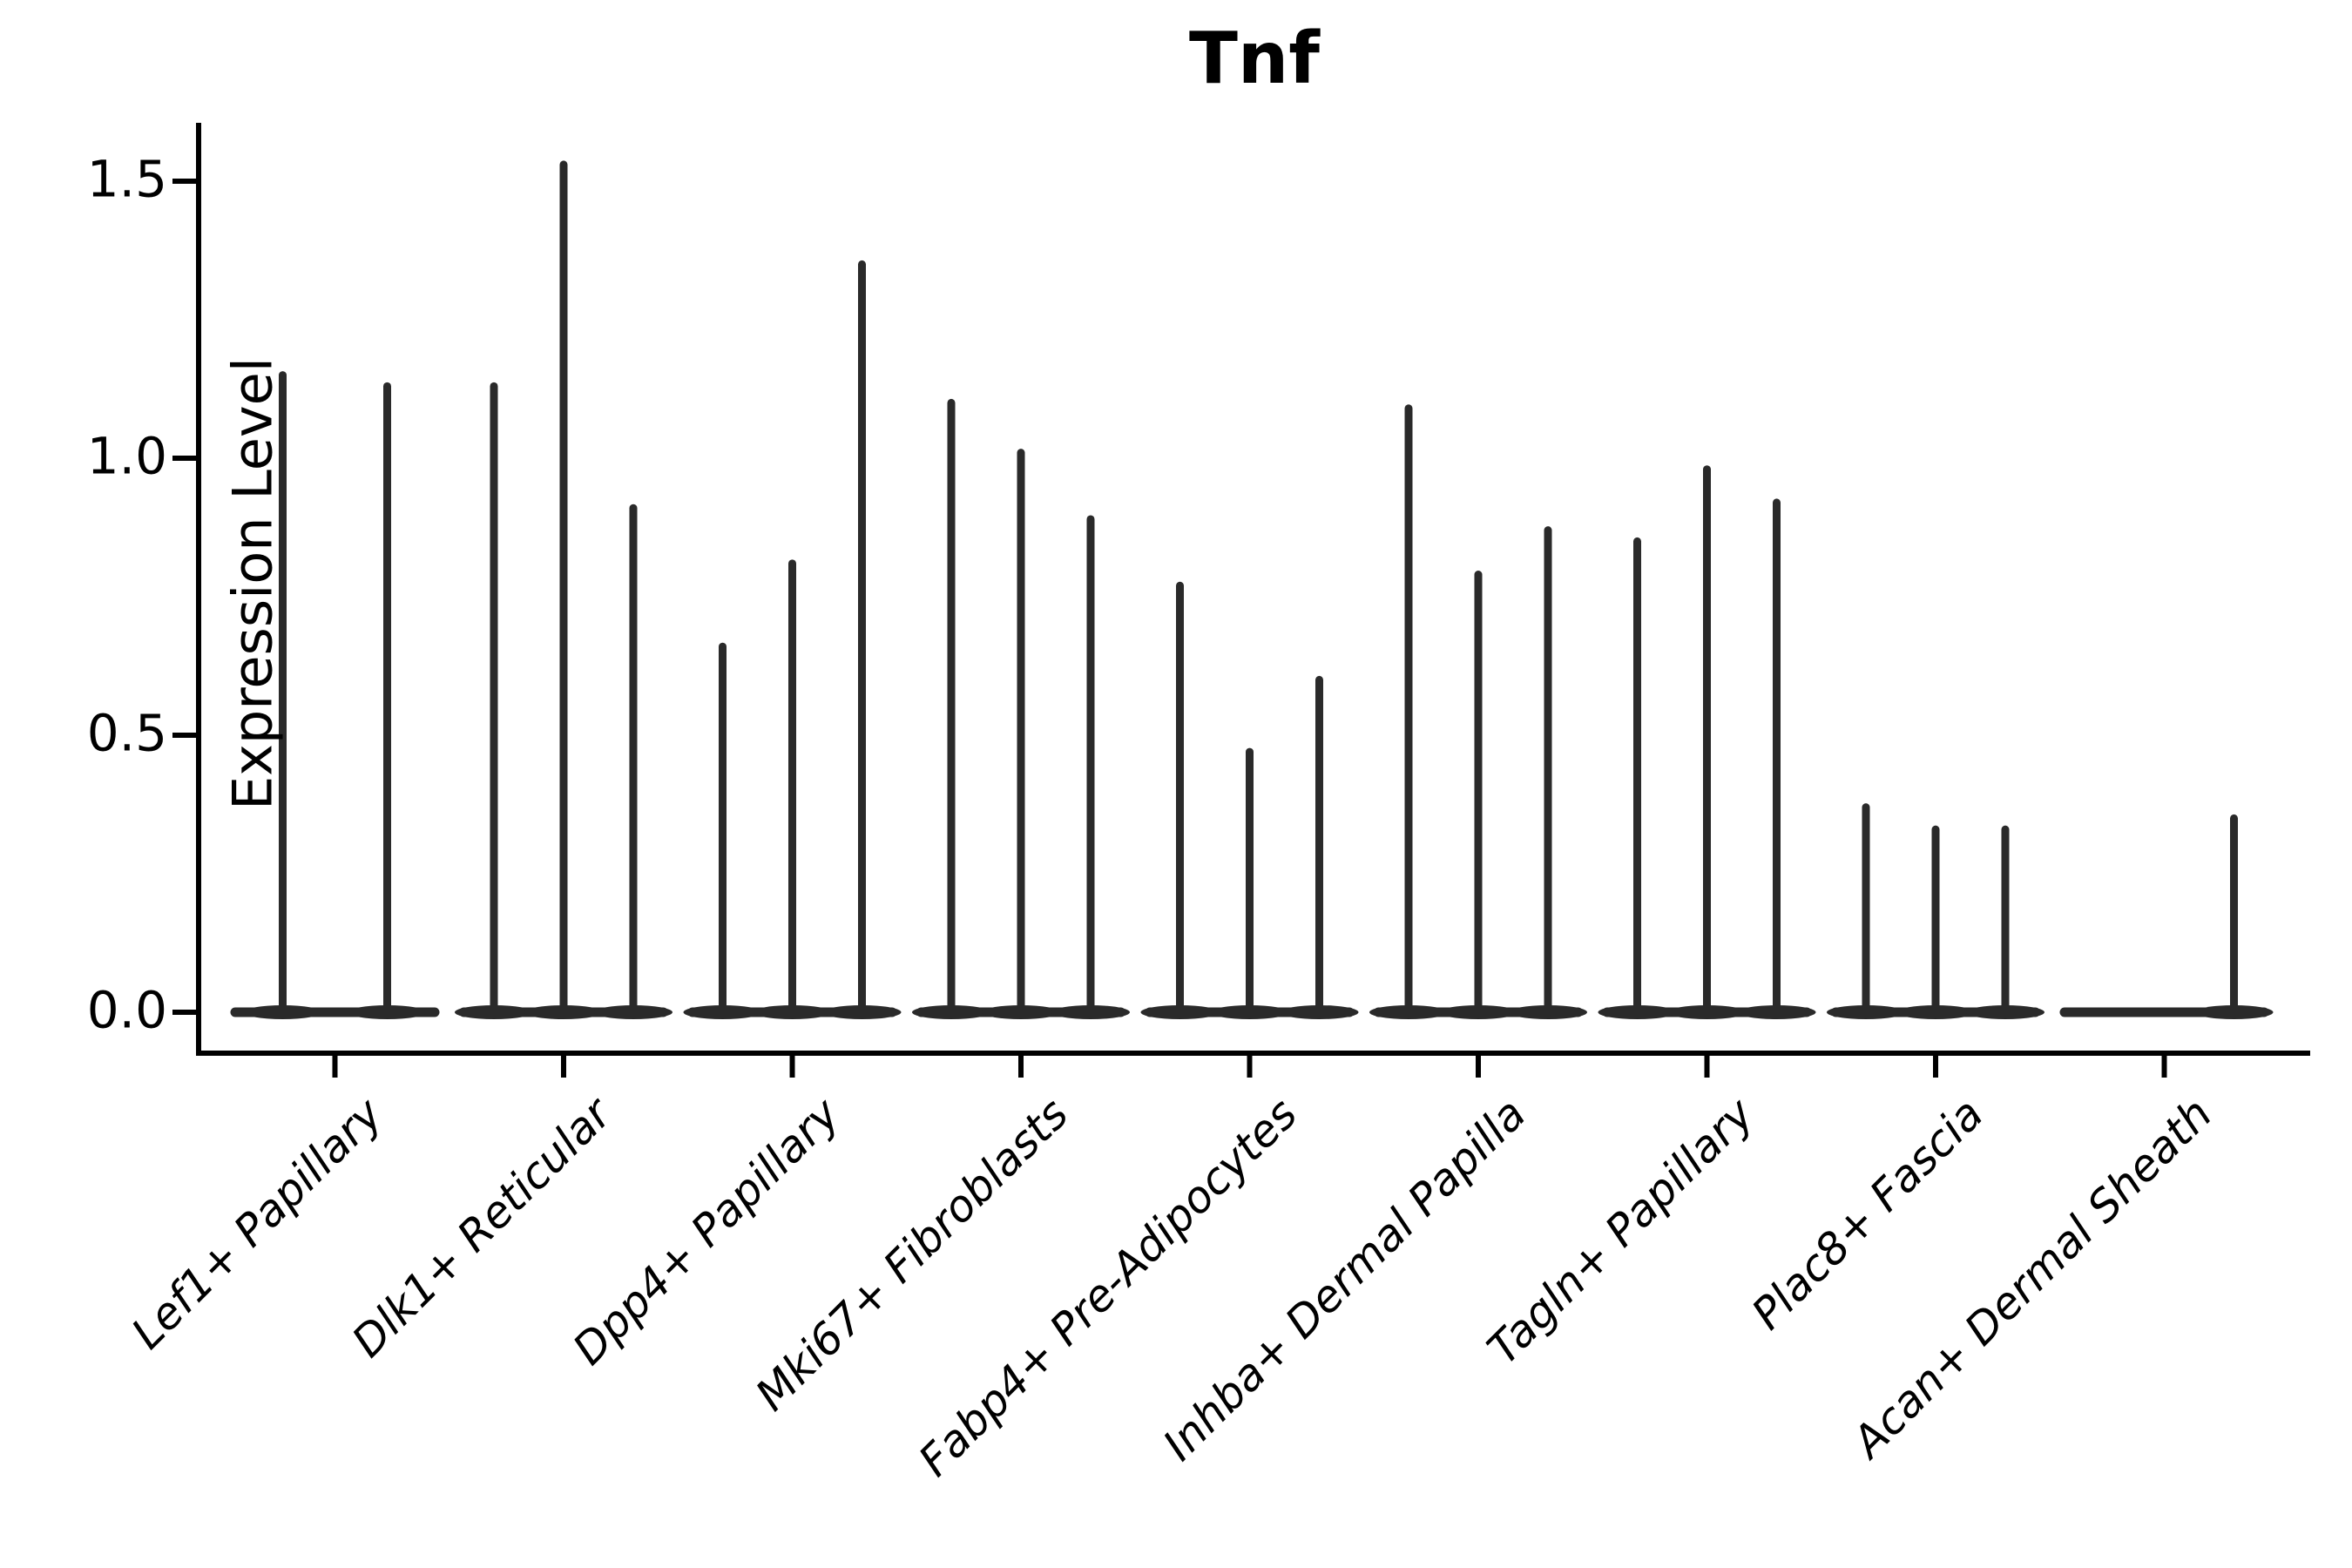 Image resolution: width=2352 pixels, height=1568 pixels. Describe the element at coordinates (126, 1010) in the screenshot. I see `y-tick-label: 0.0` at that location.